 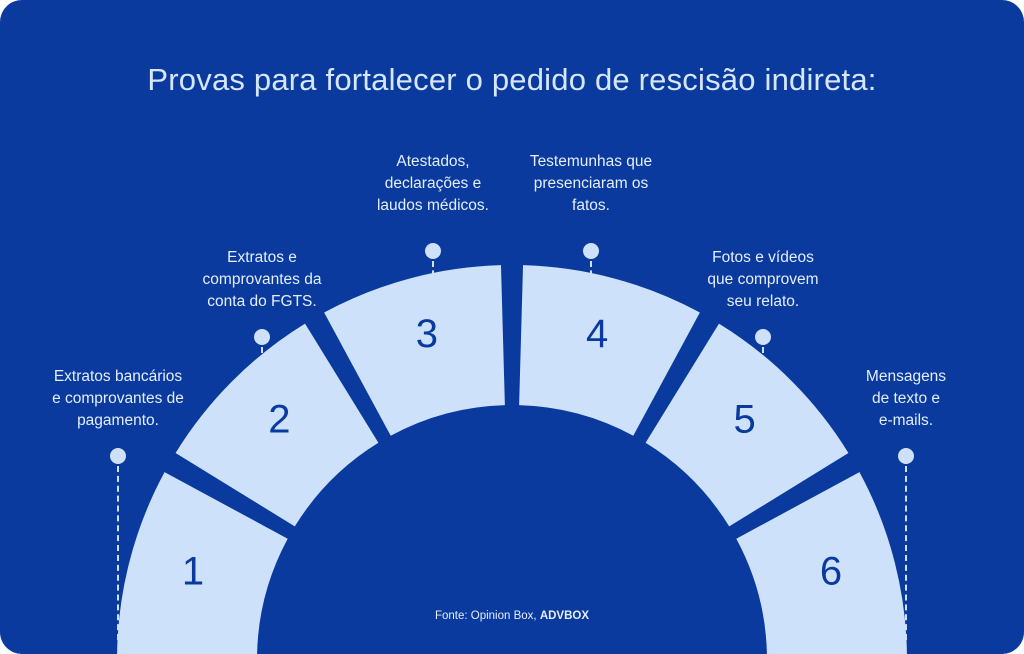 I want to click on step-label-3: Atestados, declarações e laudos médicos., so click(x=433, y=184).